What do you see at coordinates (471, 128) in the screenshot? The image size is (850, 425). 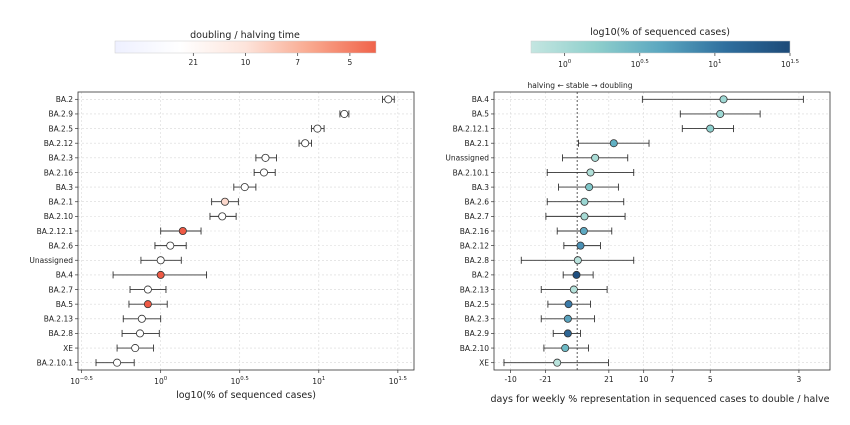 I see `category-label: BA.2.12.1` at bounding box center [471, 128].